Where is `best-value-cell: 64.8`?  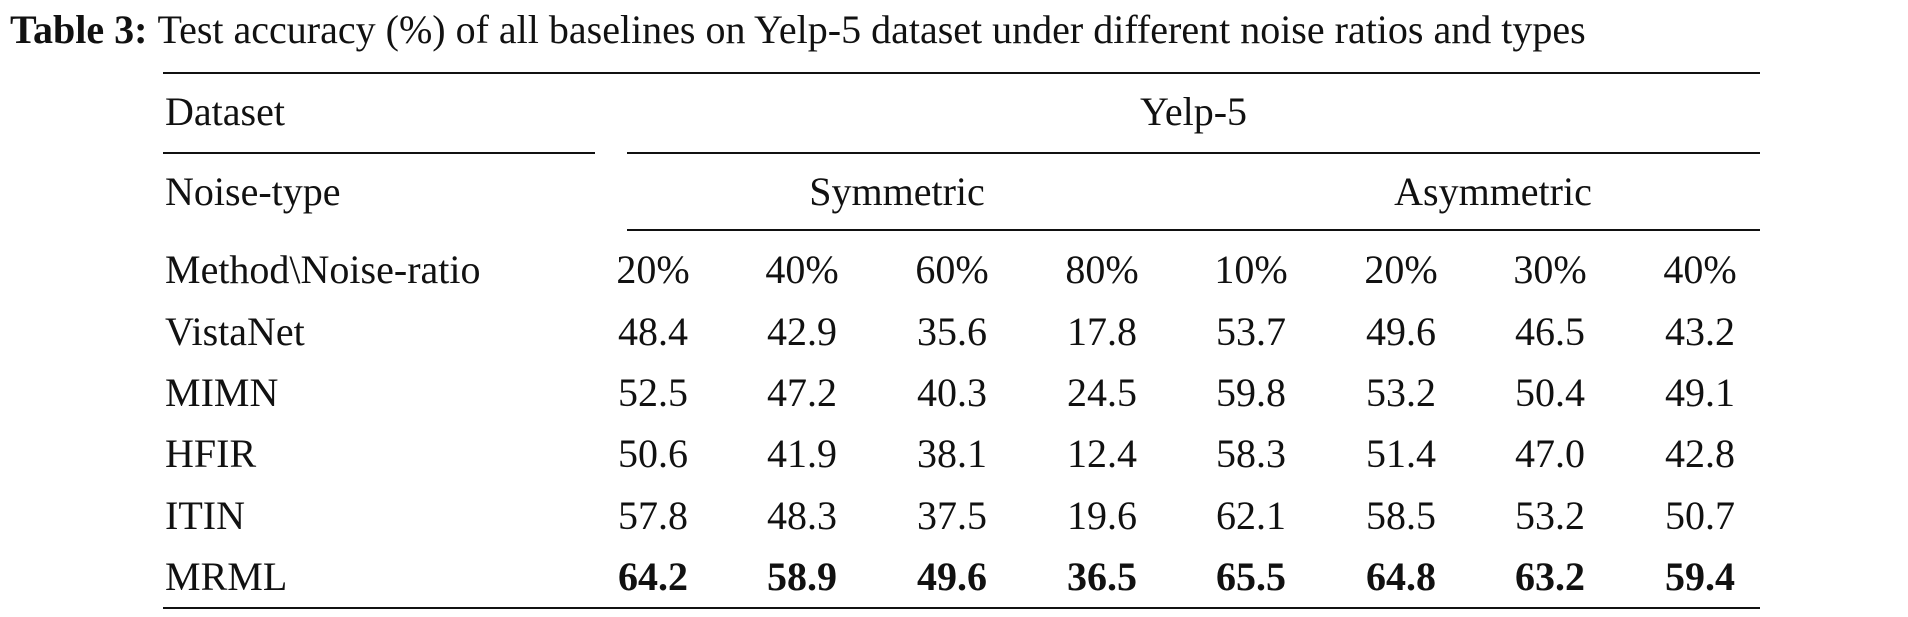
best-value-cell: 64.8 is located at coordinates (1401, 576).